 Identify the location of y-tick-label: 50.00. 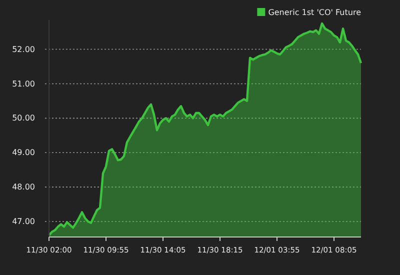
(23, 118).